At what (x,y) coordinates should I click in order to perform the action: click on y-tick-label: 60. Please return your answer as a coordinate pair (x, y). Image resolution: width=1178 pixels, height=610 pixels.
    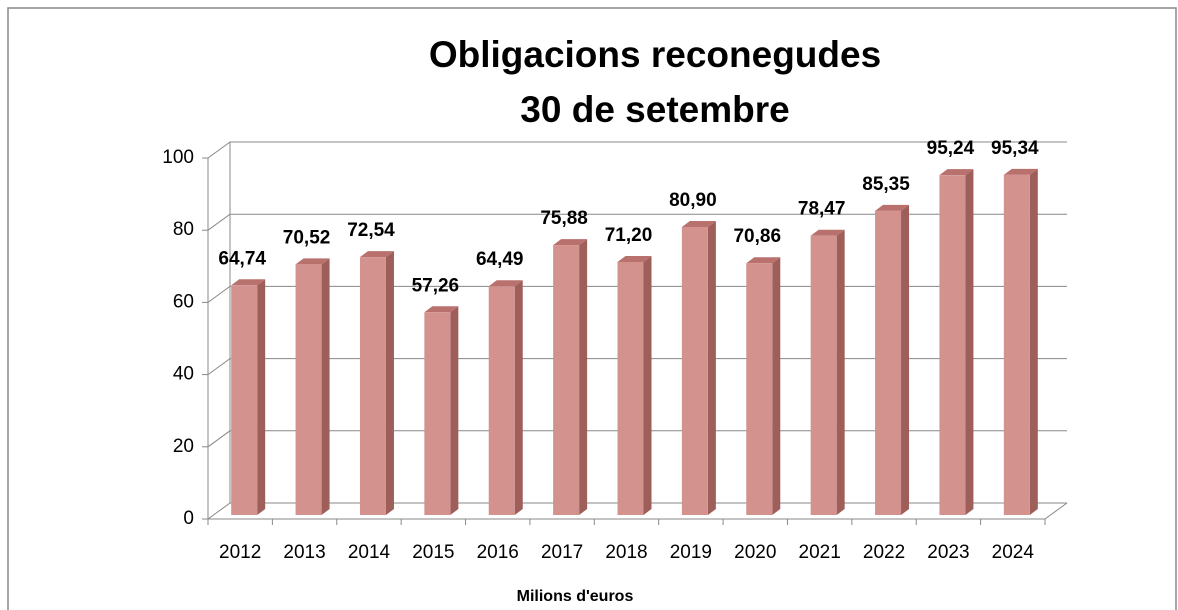
    Looking at the image, I should click on (183, 301).